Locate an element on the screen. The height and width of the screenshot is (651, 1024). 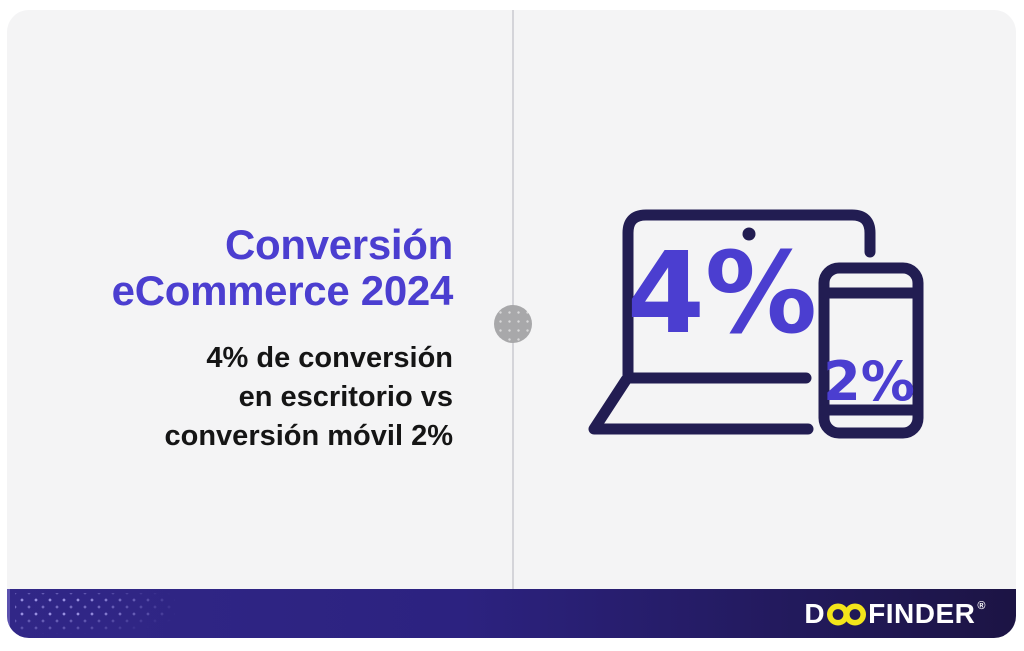
mobile-conversion-value: 2% is located at coordinates (869, 381).